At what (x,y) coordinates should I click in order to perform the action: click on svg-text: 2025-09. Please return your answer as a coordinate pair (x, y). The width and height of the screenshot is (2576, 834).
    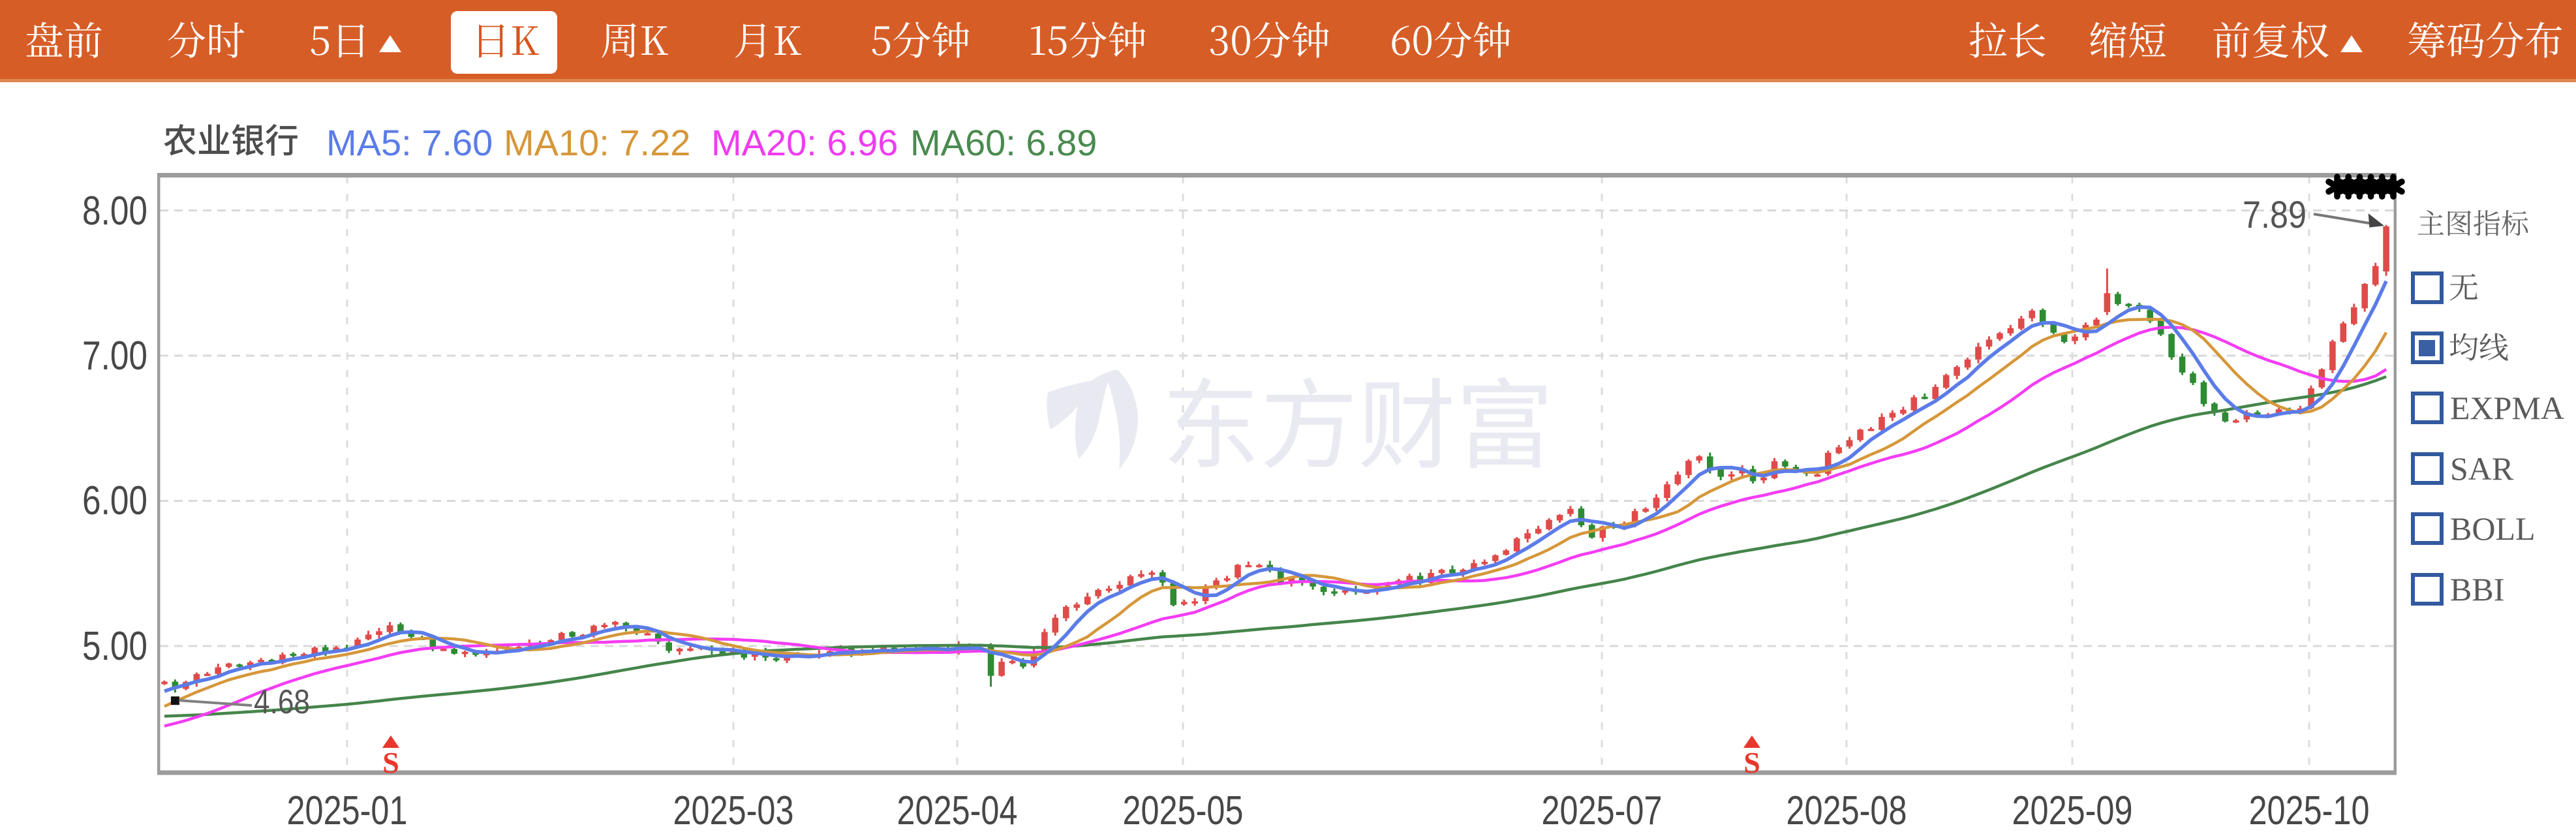
    Looking at the image, I should click on (2072, 810).